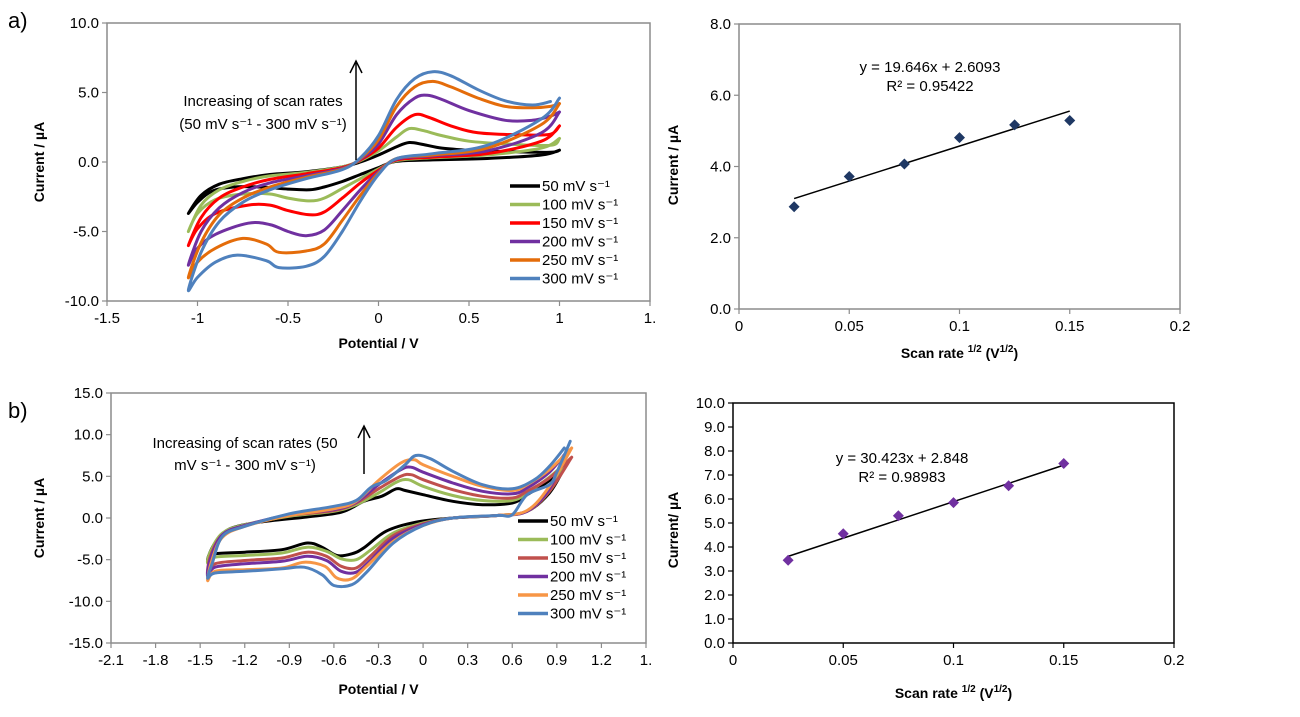 Image resolution: width=1300 pixels, height=717 pixels. I want to click on x-tick-label: -0.3, so click(379, 660).